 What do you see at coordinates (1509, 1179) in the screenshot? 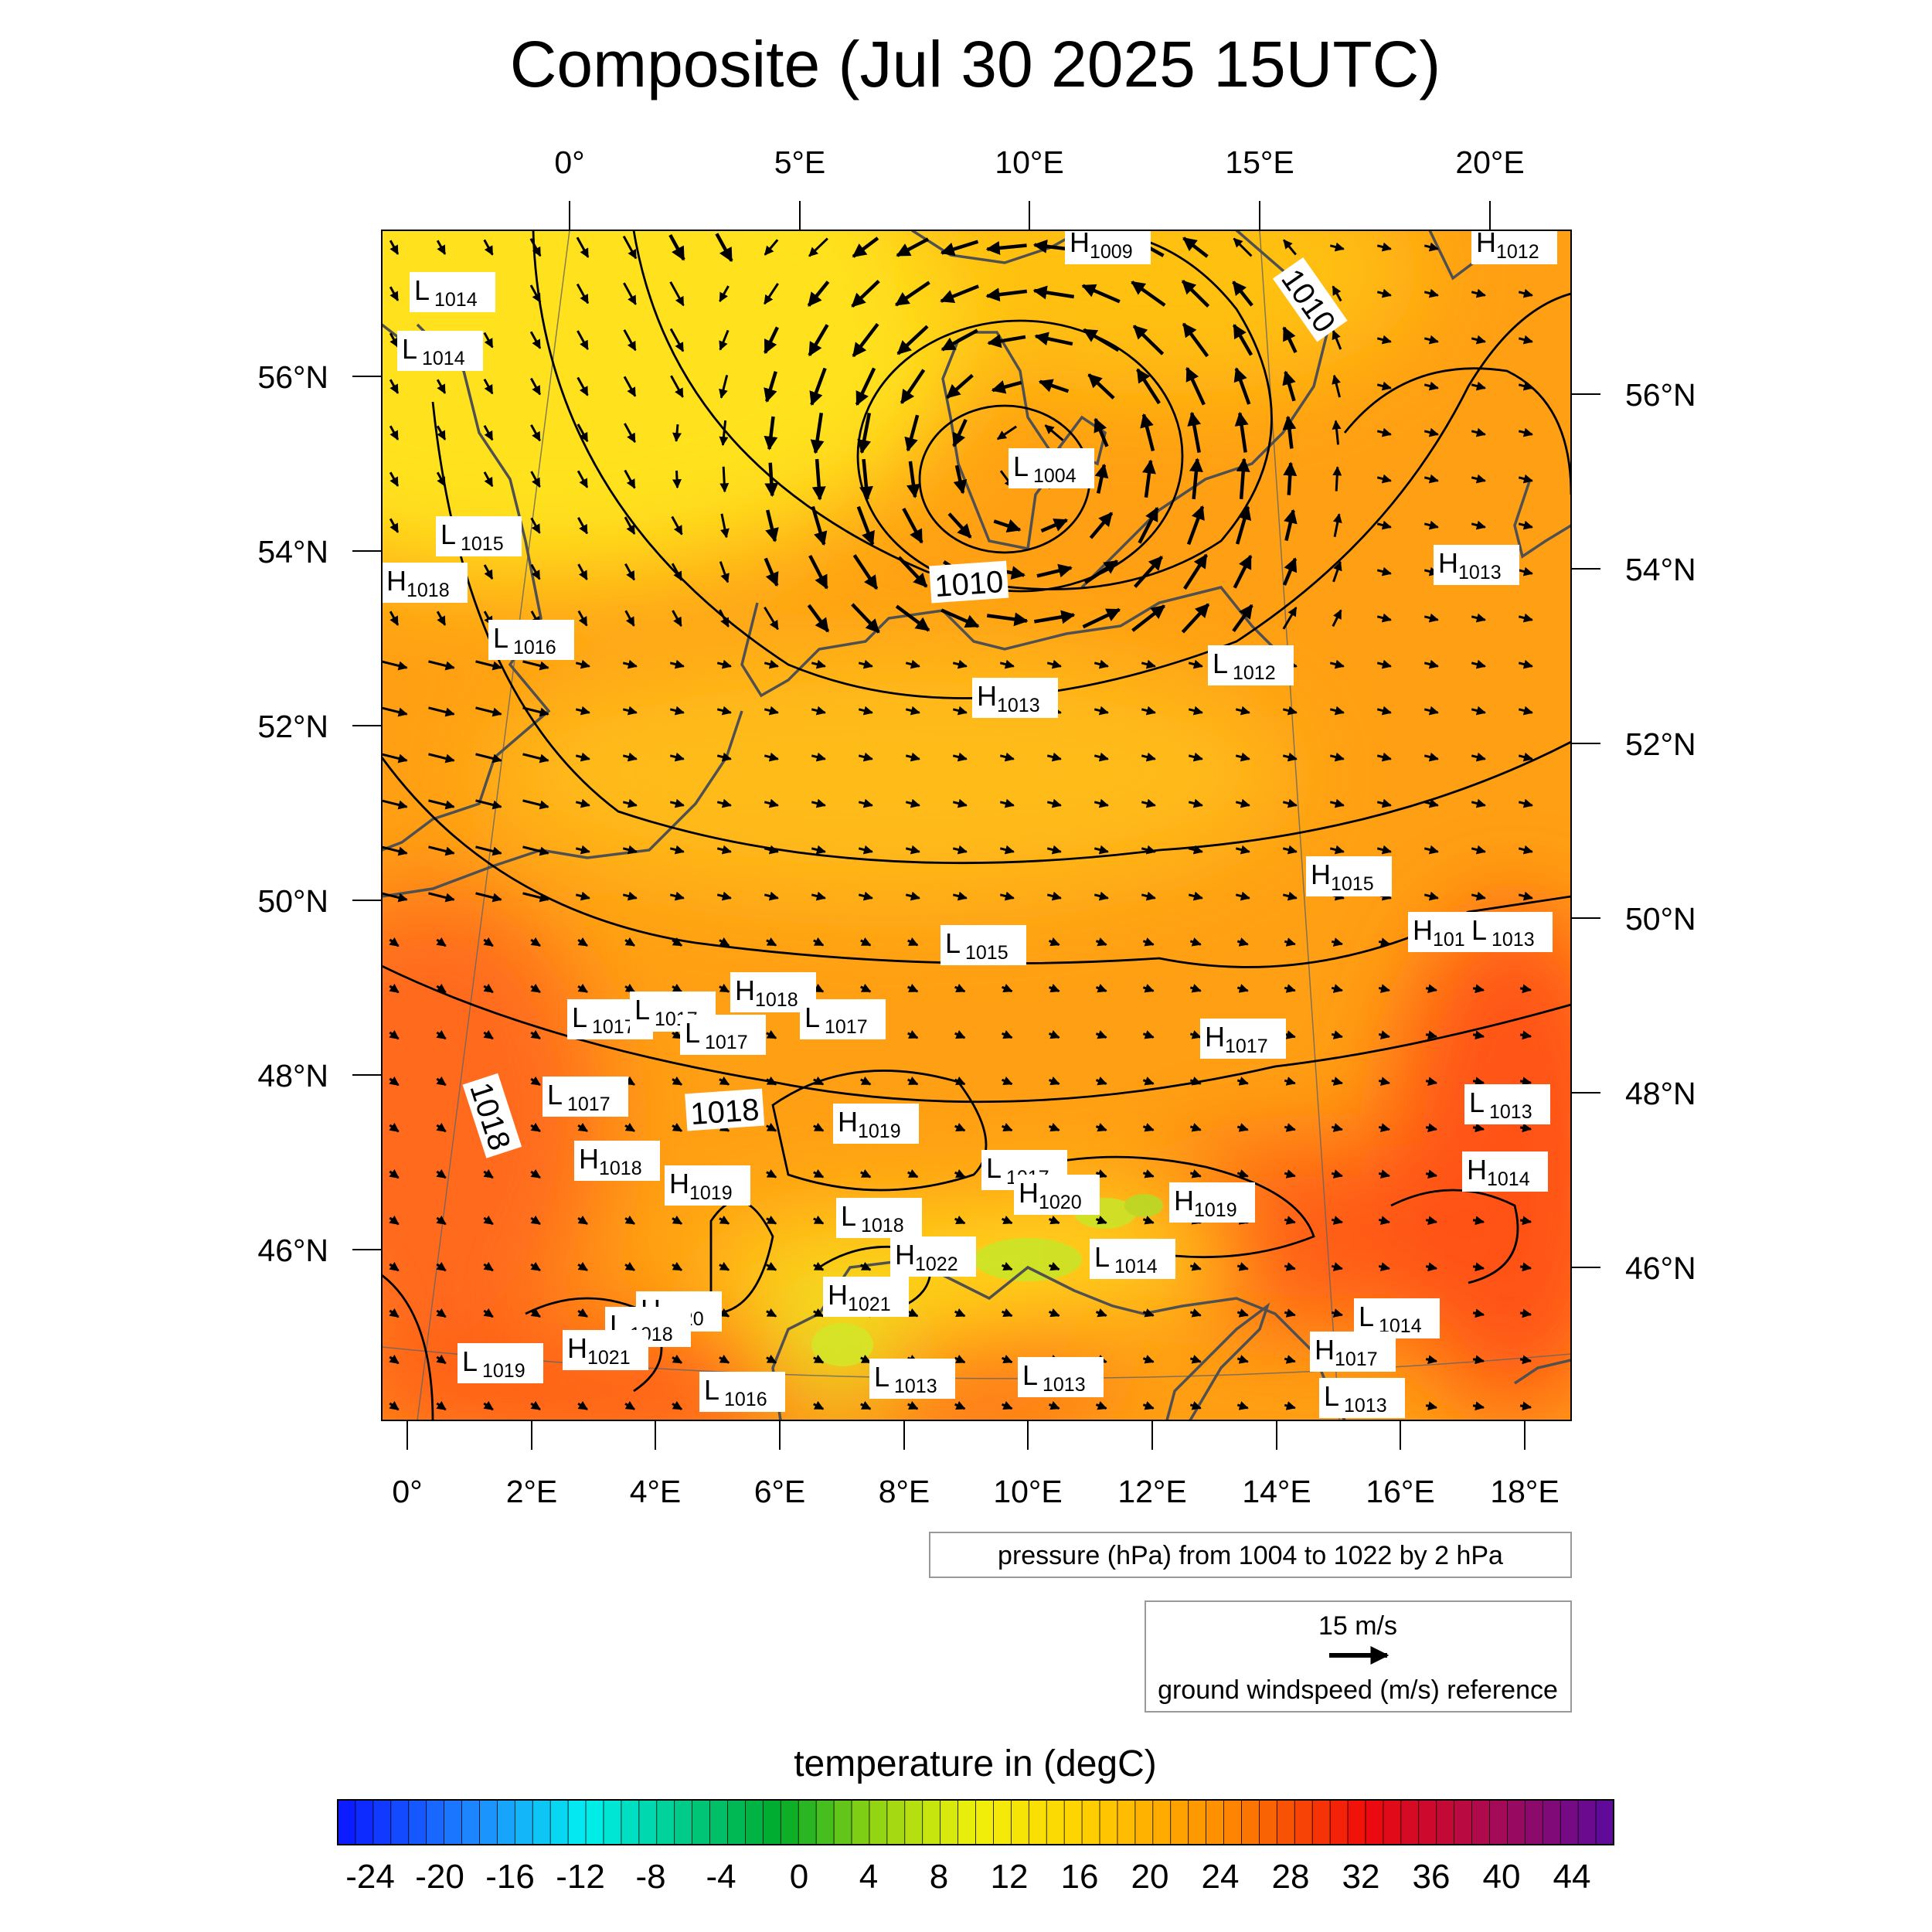
I see `pressure-center-value: 1014` at bounding box center [1509, 1179].